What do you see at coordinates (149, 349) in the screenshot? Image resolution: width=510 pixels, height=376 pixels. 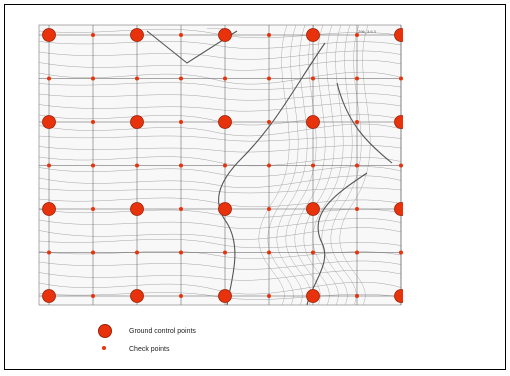 I see `legend-check-label: Check points` at bounding box center [149, 349].